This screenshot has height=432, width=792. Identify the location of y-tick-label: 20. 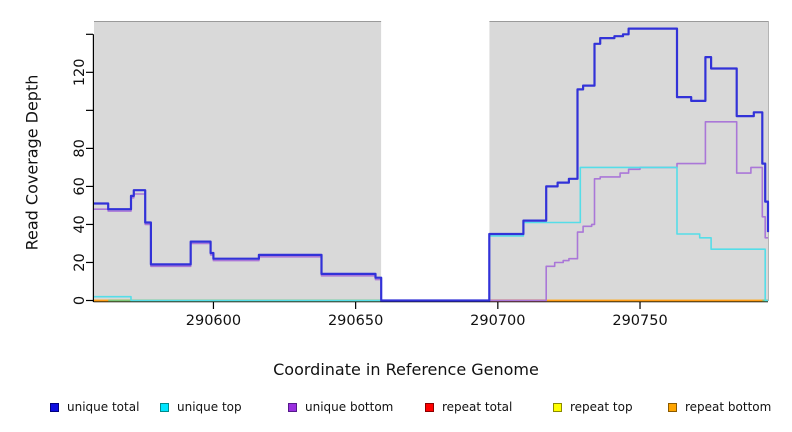
(80, 262).